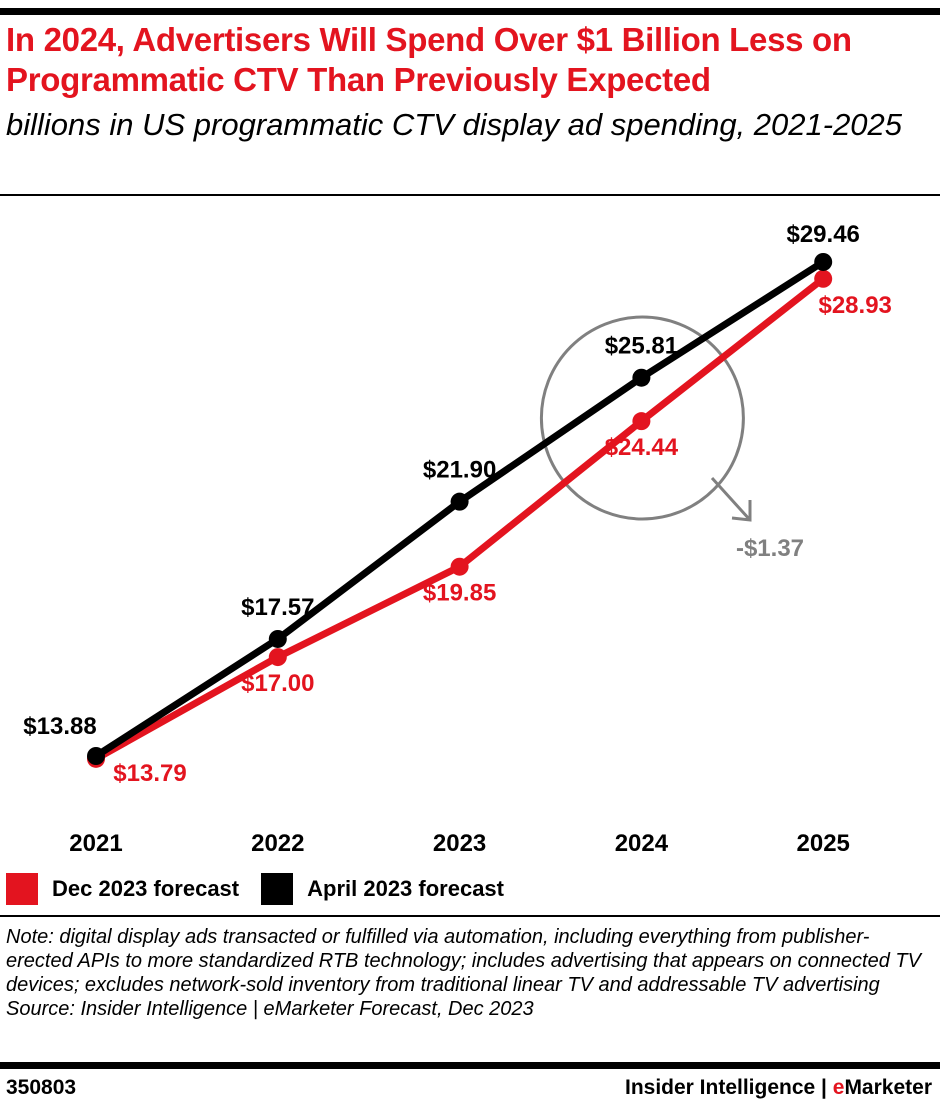 This screenshot has width=940, height=1106. I want to click on x-tick-label: 2022, so click(277, 843).